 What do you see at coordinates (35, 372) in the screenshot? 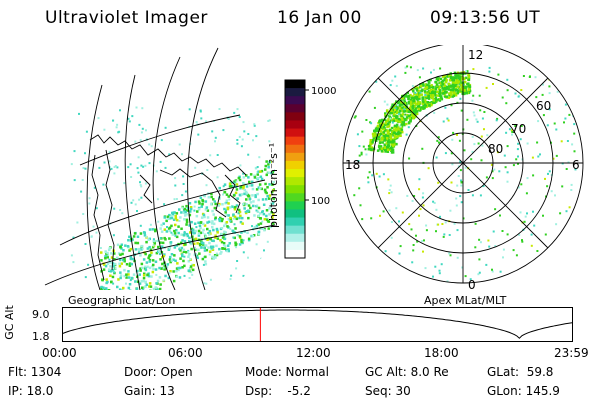
I see `info-flight: Flt: 1304` at bounding box center [35, 372].